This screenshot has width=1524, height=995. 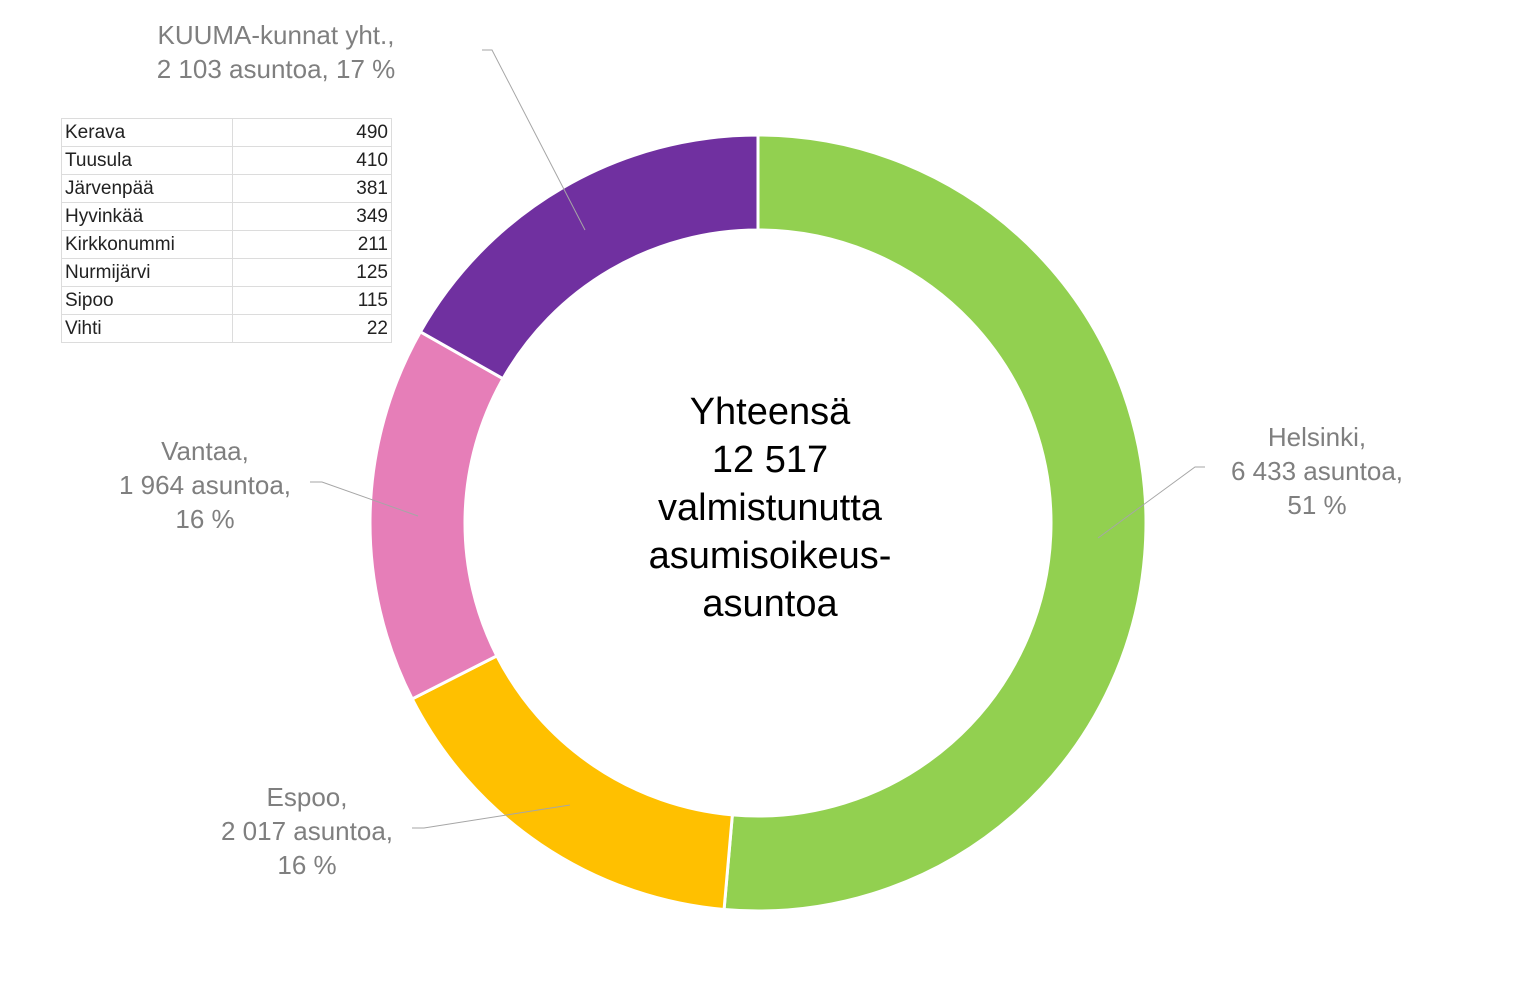 I want to click on table-row: Hyvinkää 349, so click(x=226, y=216).